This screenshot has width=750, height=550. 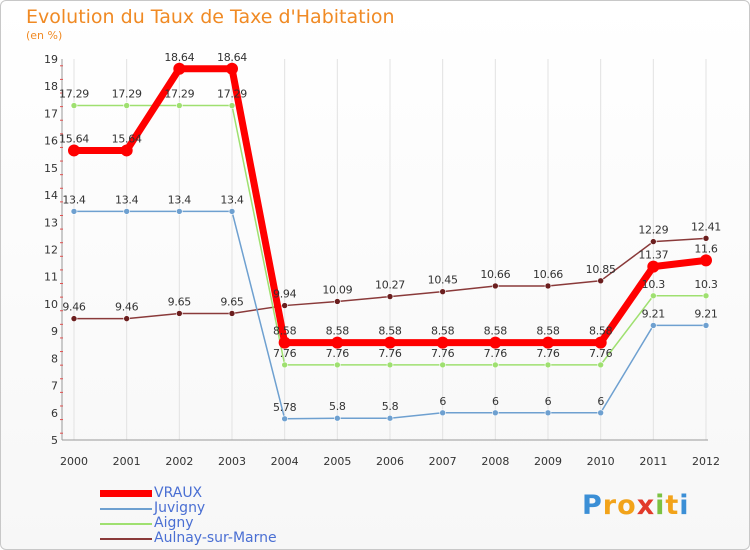 What do you see at coordinates (285, 407) in the screenshot?
I see `data-label: 5.78` at bounding box center [285, 407].